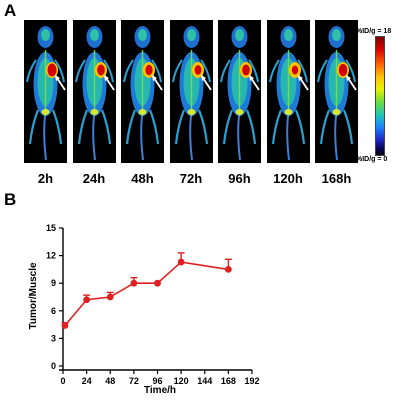  Describe the element at coordinates (228, 381) in the screenshot. I see `x-tick-label: 168` at that location.